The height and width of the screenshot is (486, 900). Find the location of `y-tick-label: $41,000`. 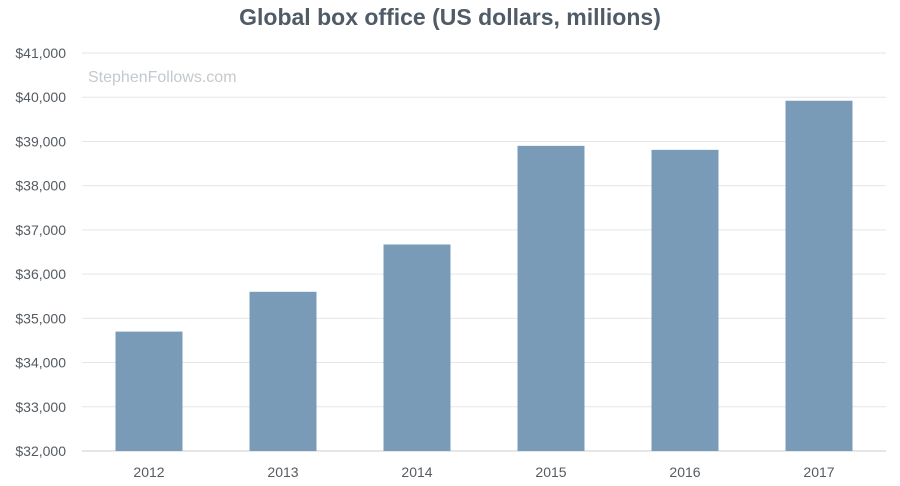

y-tick-label: $41,000 is located at coordinates (40, 53).